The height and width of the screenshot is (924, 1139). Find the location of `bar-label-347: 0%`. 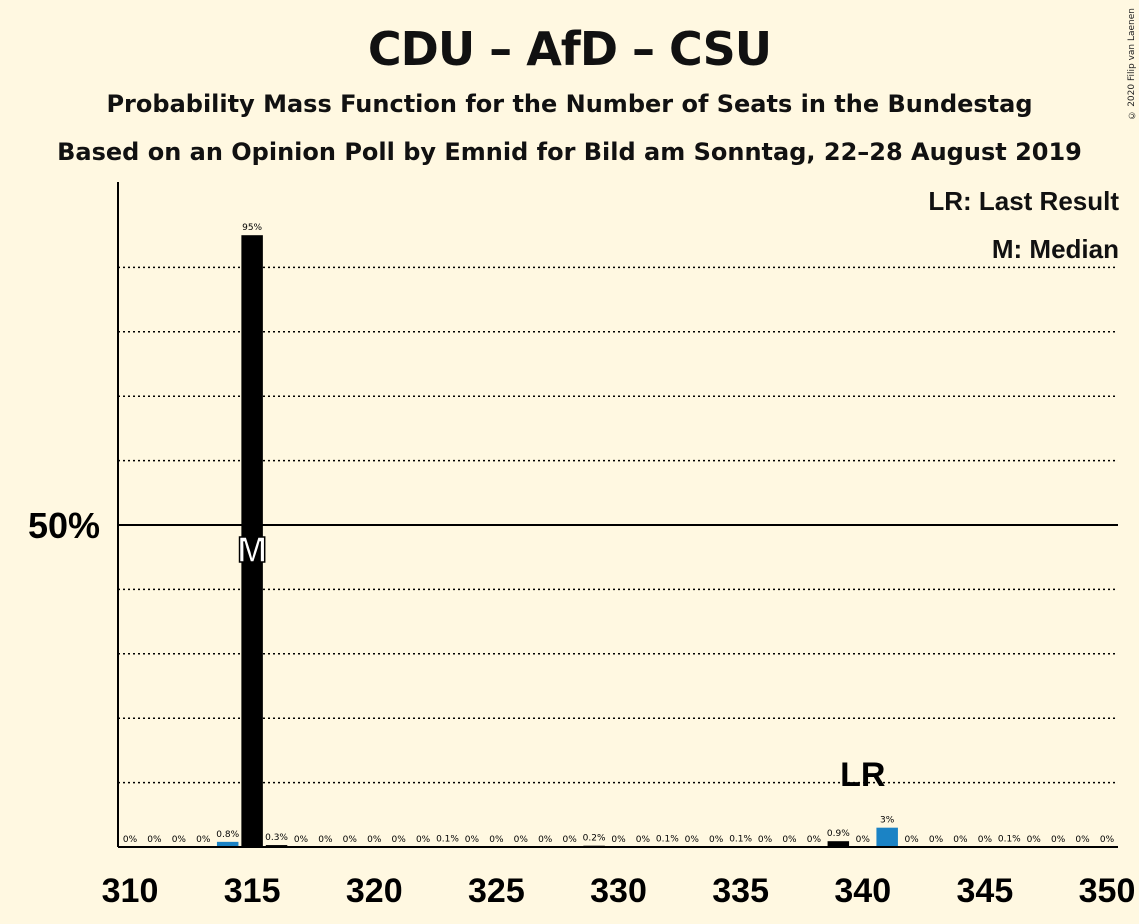

bar-label-347: 0% is located at coordinates (1034, 840).